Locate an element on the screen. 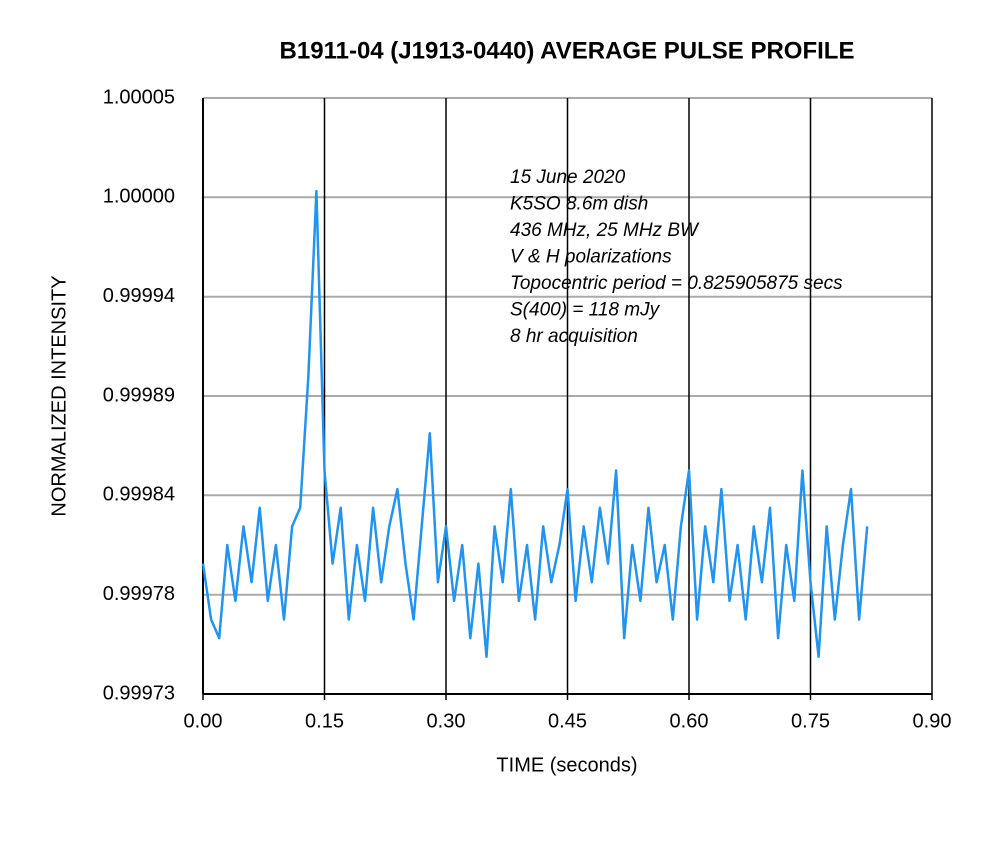 The image size is (1000, 843). annotation: K5SO 8.6m dish is located at coordinates (579, 204).